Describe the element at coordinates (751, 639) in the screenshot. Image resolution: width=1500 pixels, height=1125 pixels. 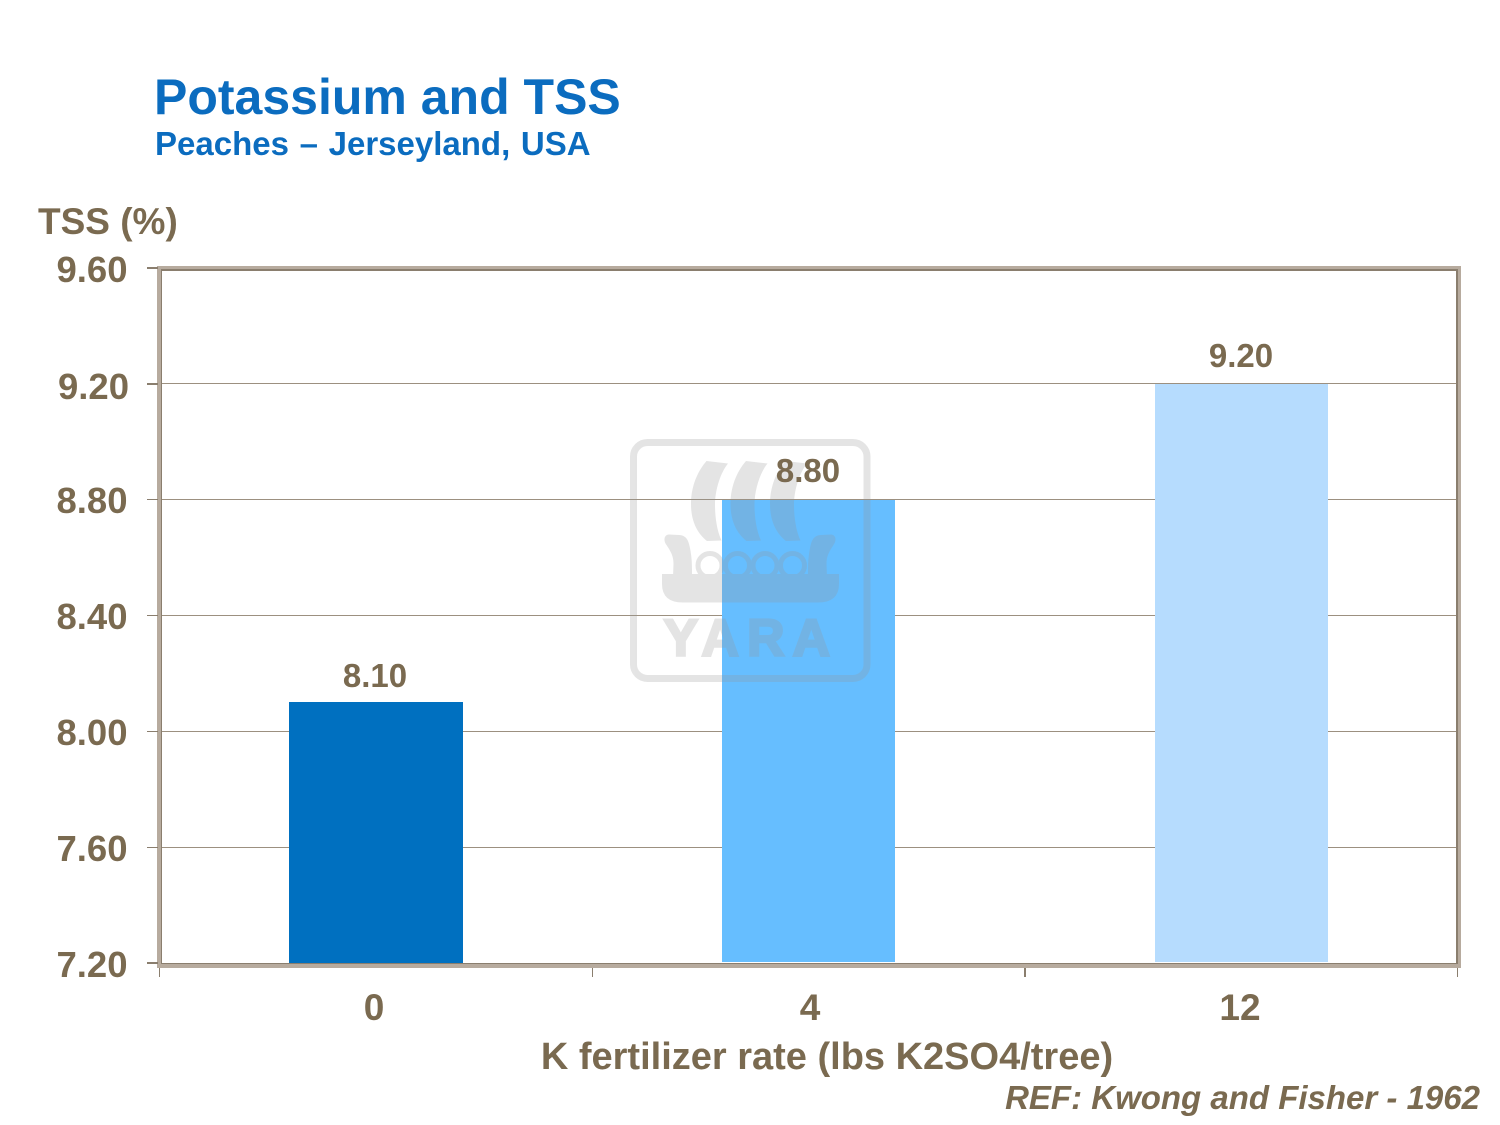
I see `svg-text: YARA` at that location.